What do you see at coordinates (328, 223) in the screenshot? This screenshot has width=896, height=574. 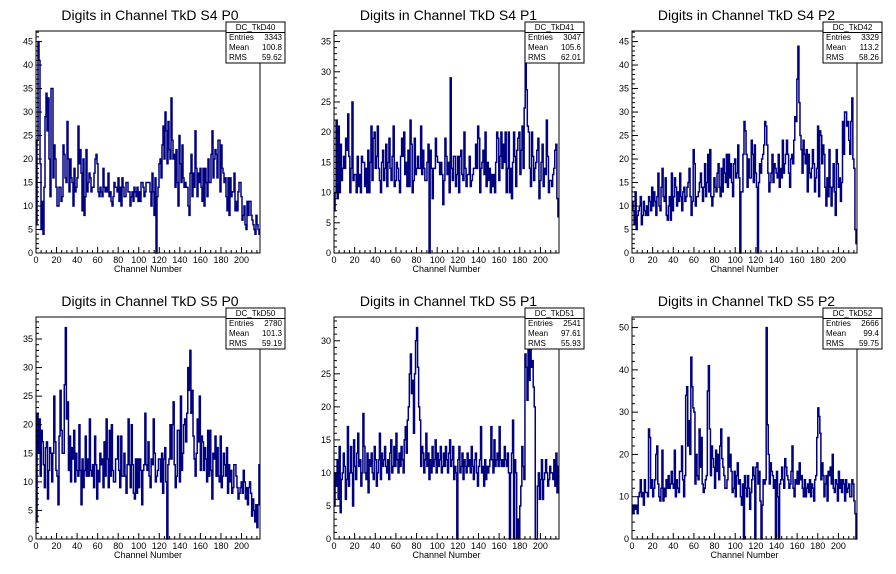 I see `y-tick-label: 5` at bounding box center [328, 223].